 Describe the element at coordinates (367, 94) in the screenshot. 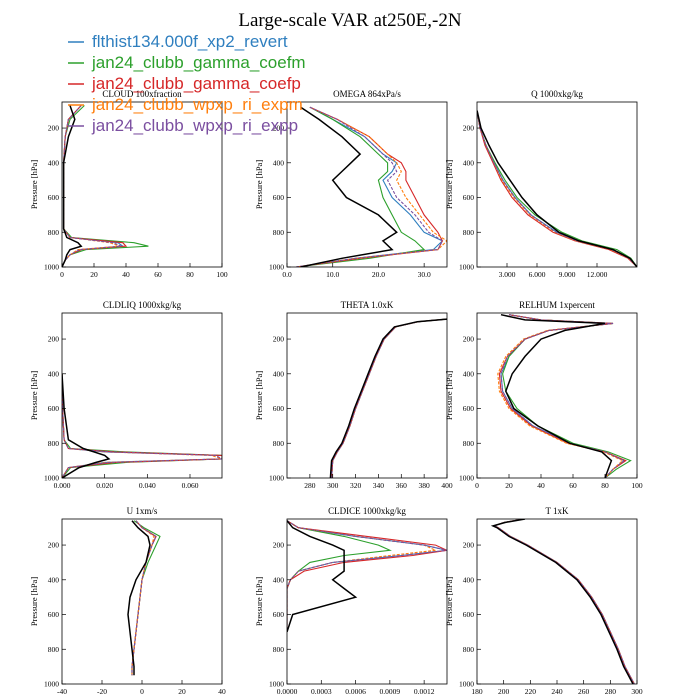

I see `panel-title: OMEGA 864xPa/s` at that location.